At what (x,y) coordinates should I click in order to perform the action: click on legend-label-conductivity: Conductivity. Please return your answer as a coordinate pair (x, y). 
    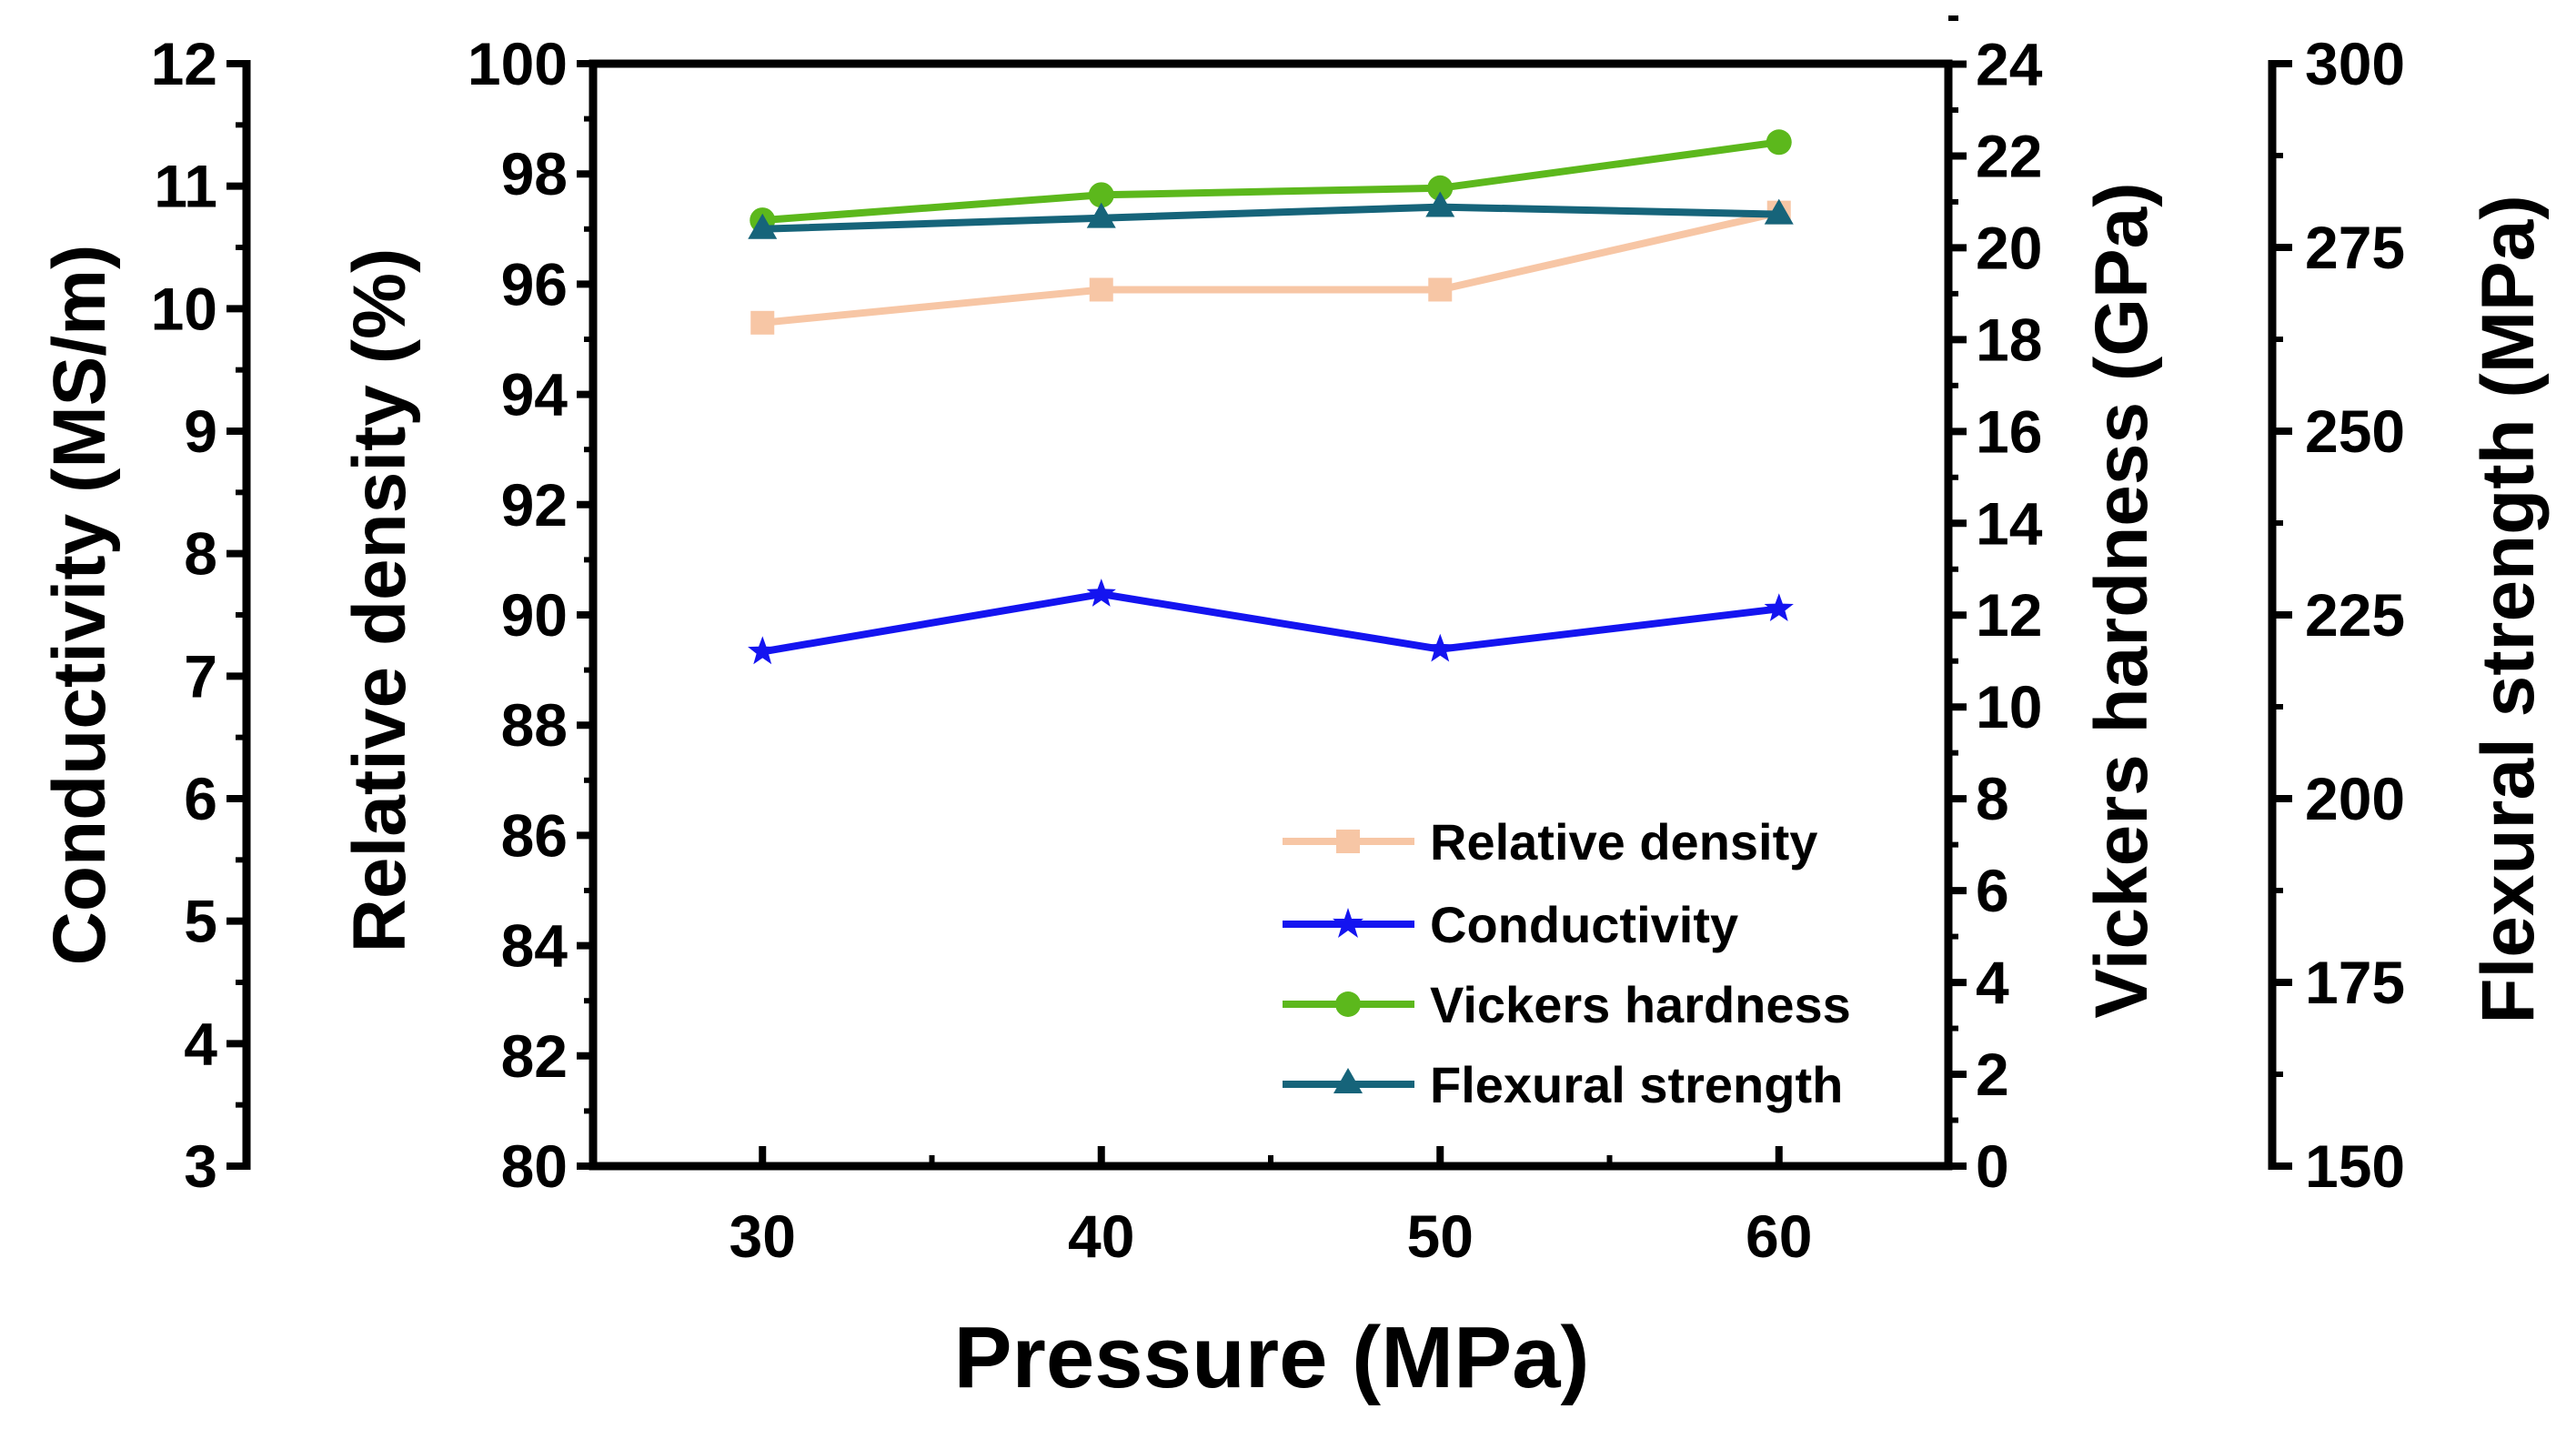
    Looking at the image, I should click on (1584, 924).